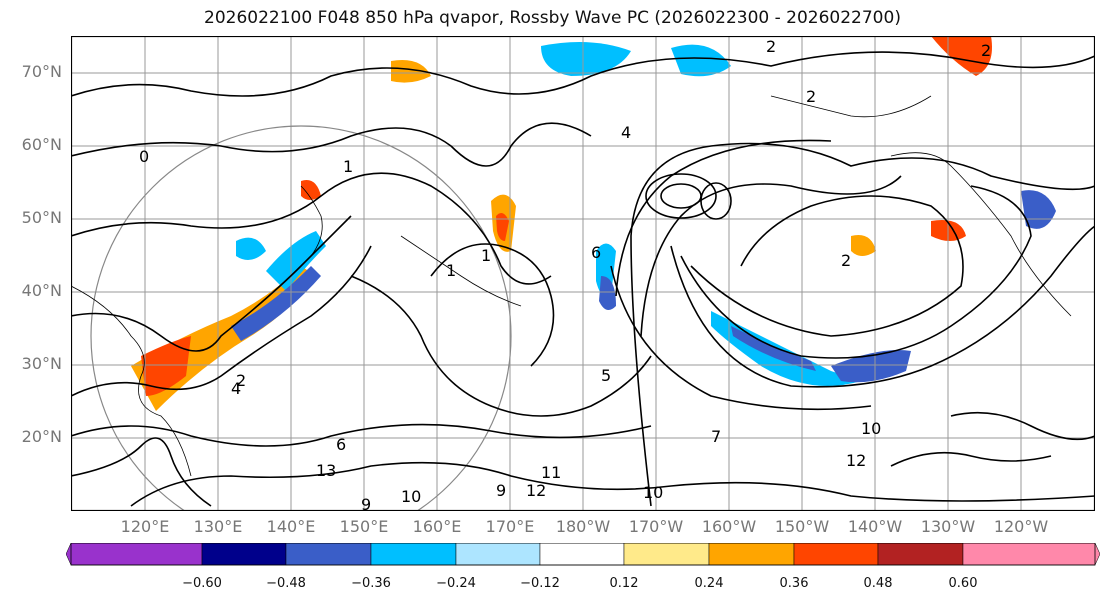 The height and width of the screenshot is (604, 1105). Describe the element at coordinates (794, 583) in the screenshot. I see `colorbar-tick: 0.36` at that location.